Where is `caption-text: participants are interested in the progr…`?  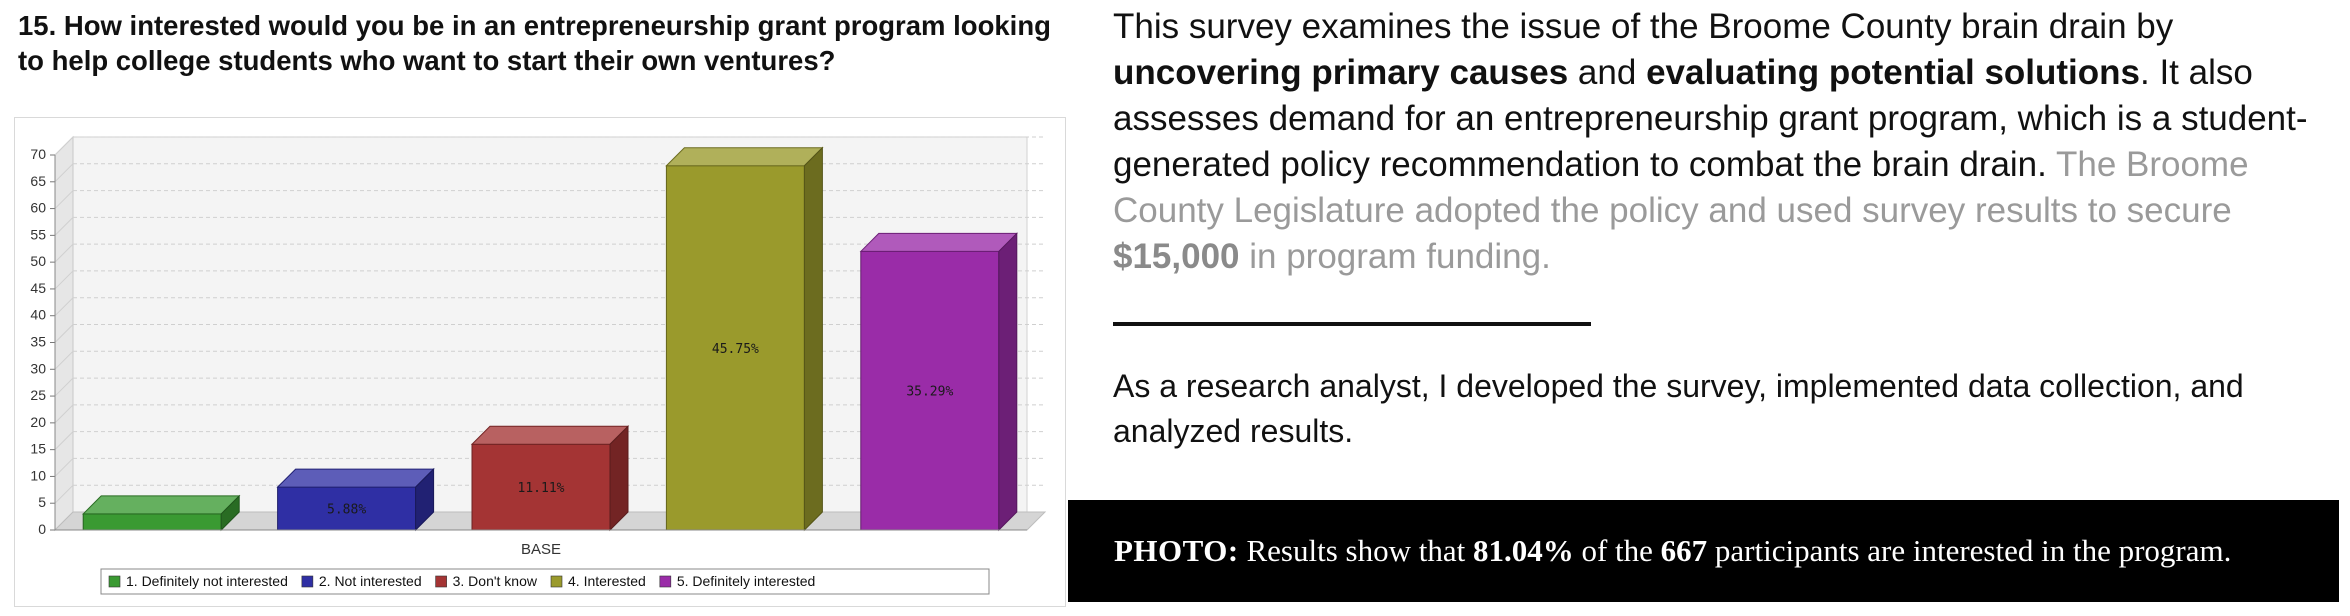
caption-text: participants are interested in the progr… is located at coordinates (1969, 550).